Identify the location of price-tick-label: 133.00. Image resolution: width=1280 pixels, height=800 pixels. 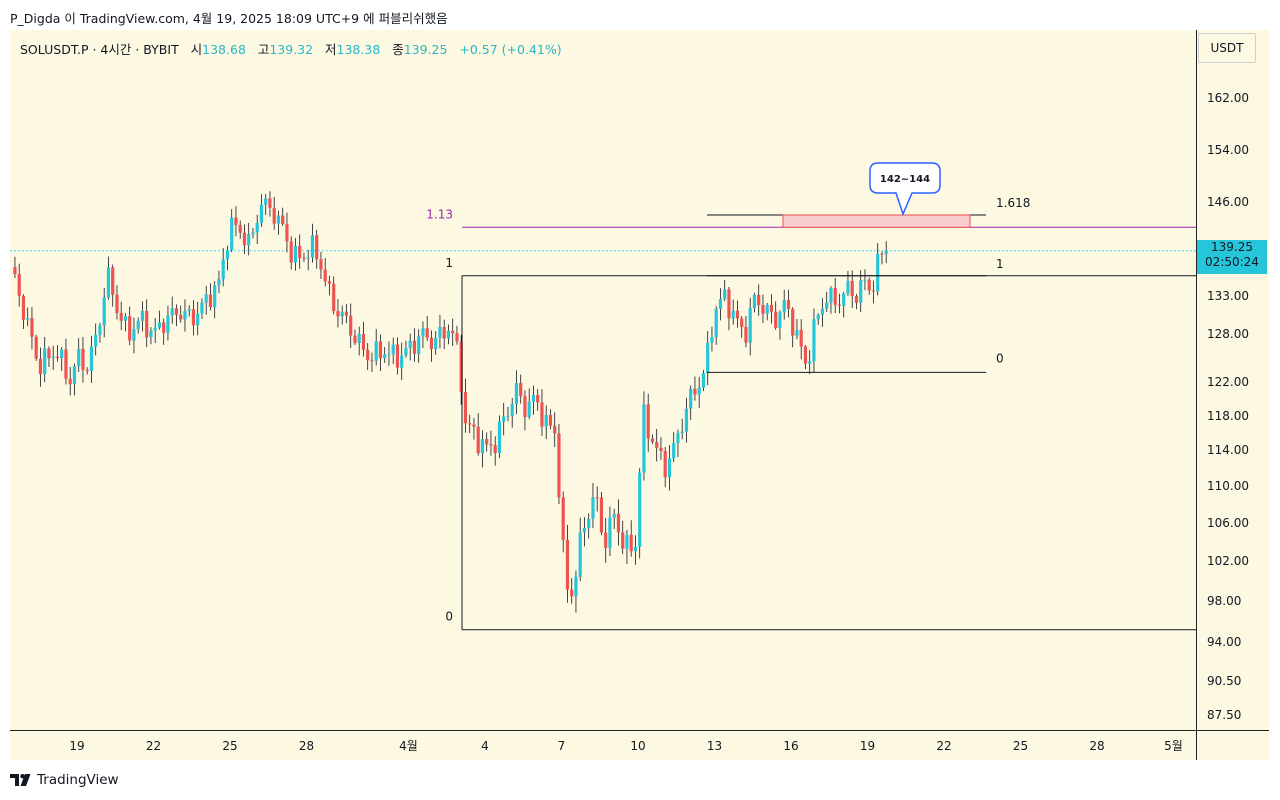
(1228, 296).